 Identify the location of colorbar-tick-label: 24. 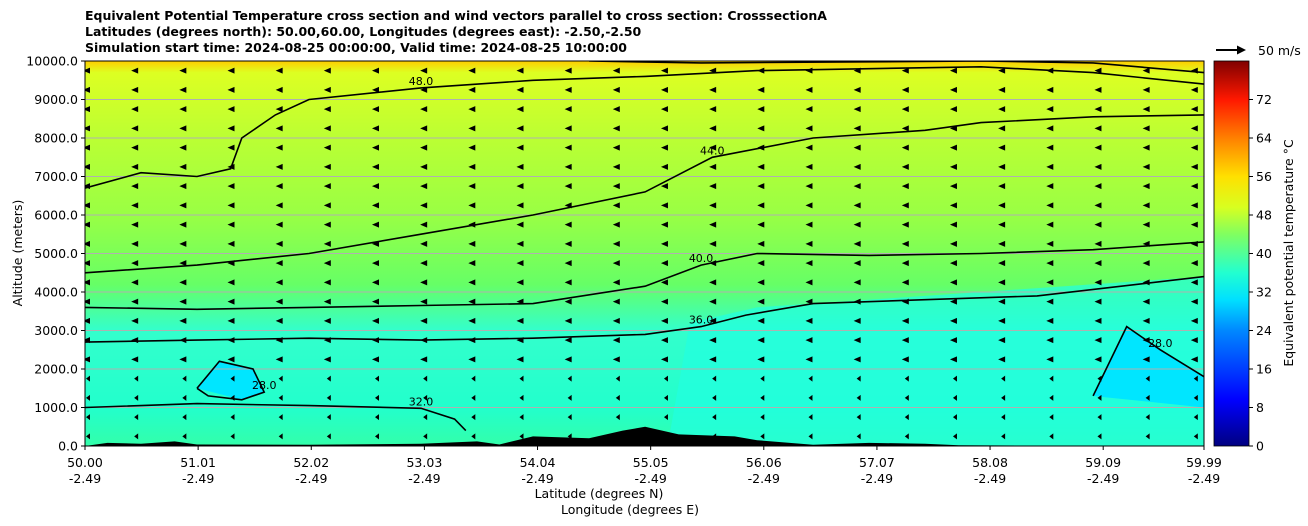
(1264, 330).